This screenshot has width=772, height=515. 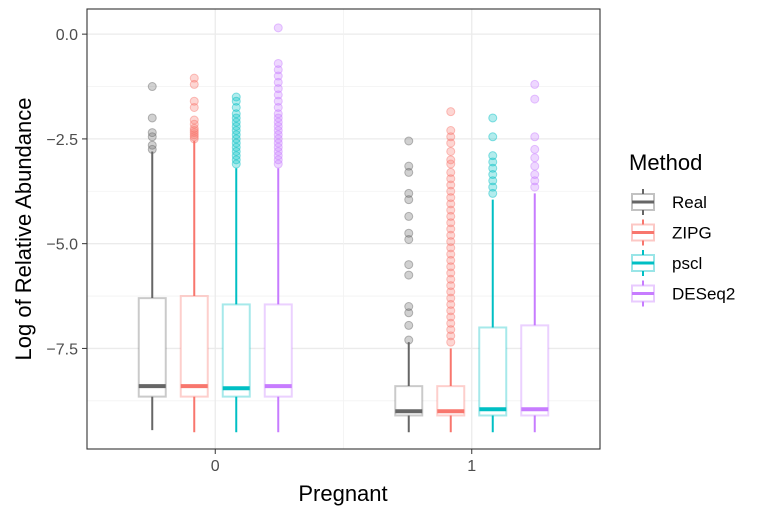 What do you see at coordinates (671, 232) in the screenshot?
I see `legend-item-zipg: ZIPG` at bounding box center [671, 232].